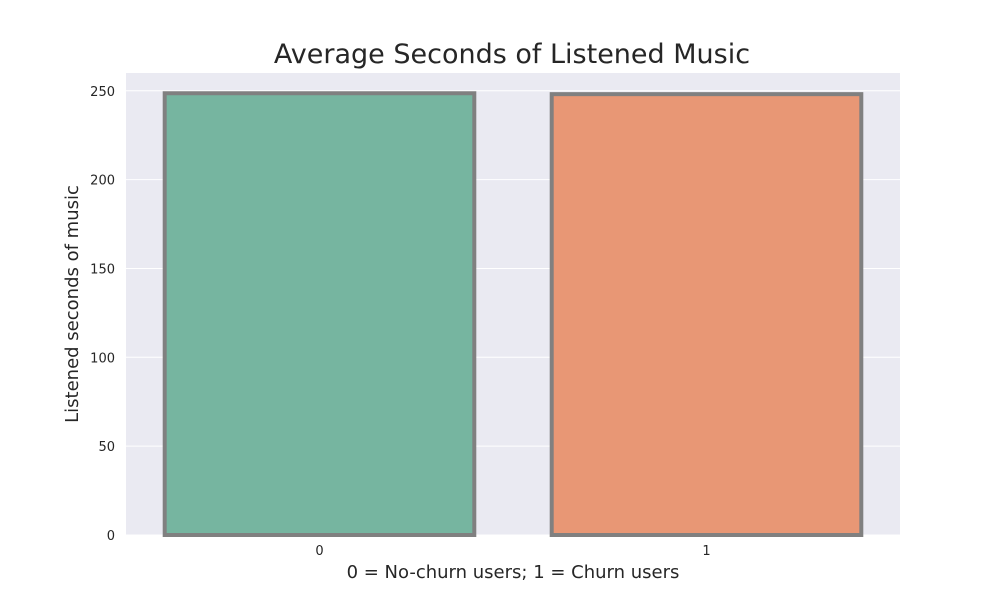 The width and height of the screenshot is (1000, 600). What do you see at coordinates (513, 572) in the screenshot?
I see `x-axis-label: 0 = No-churn users; 1 = Churn users` at bounding box center [513, 572].